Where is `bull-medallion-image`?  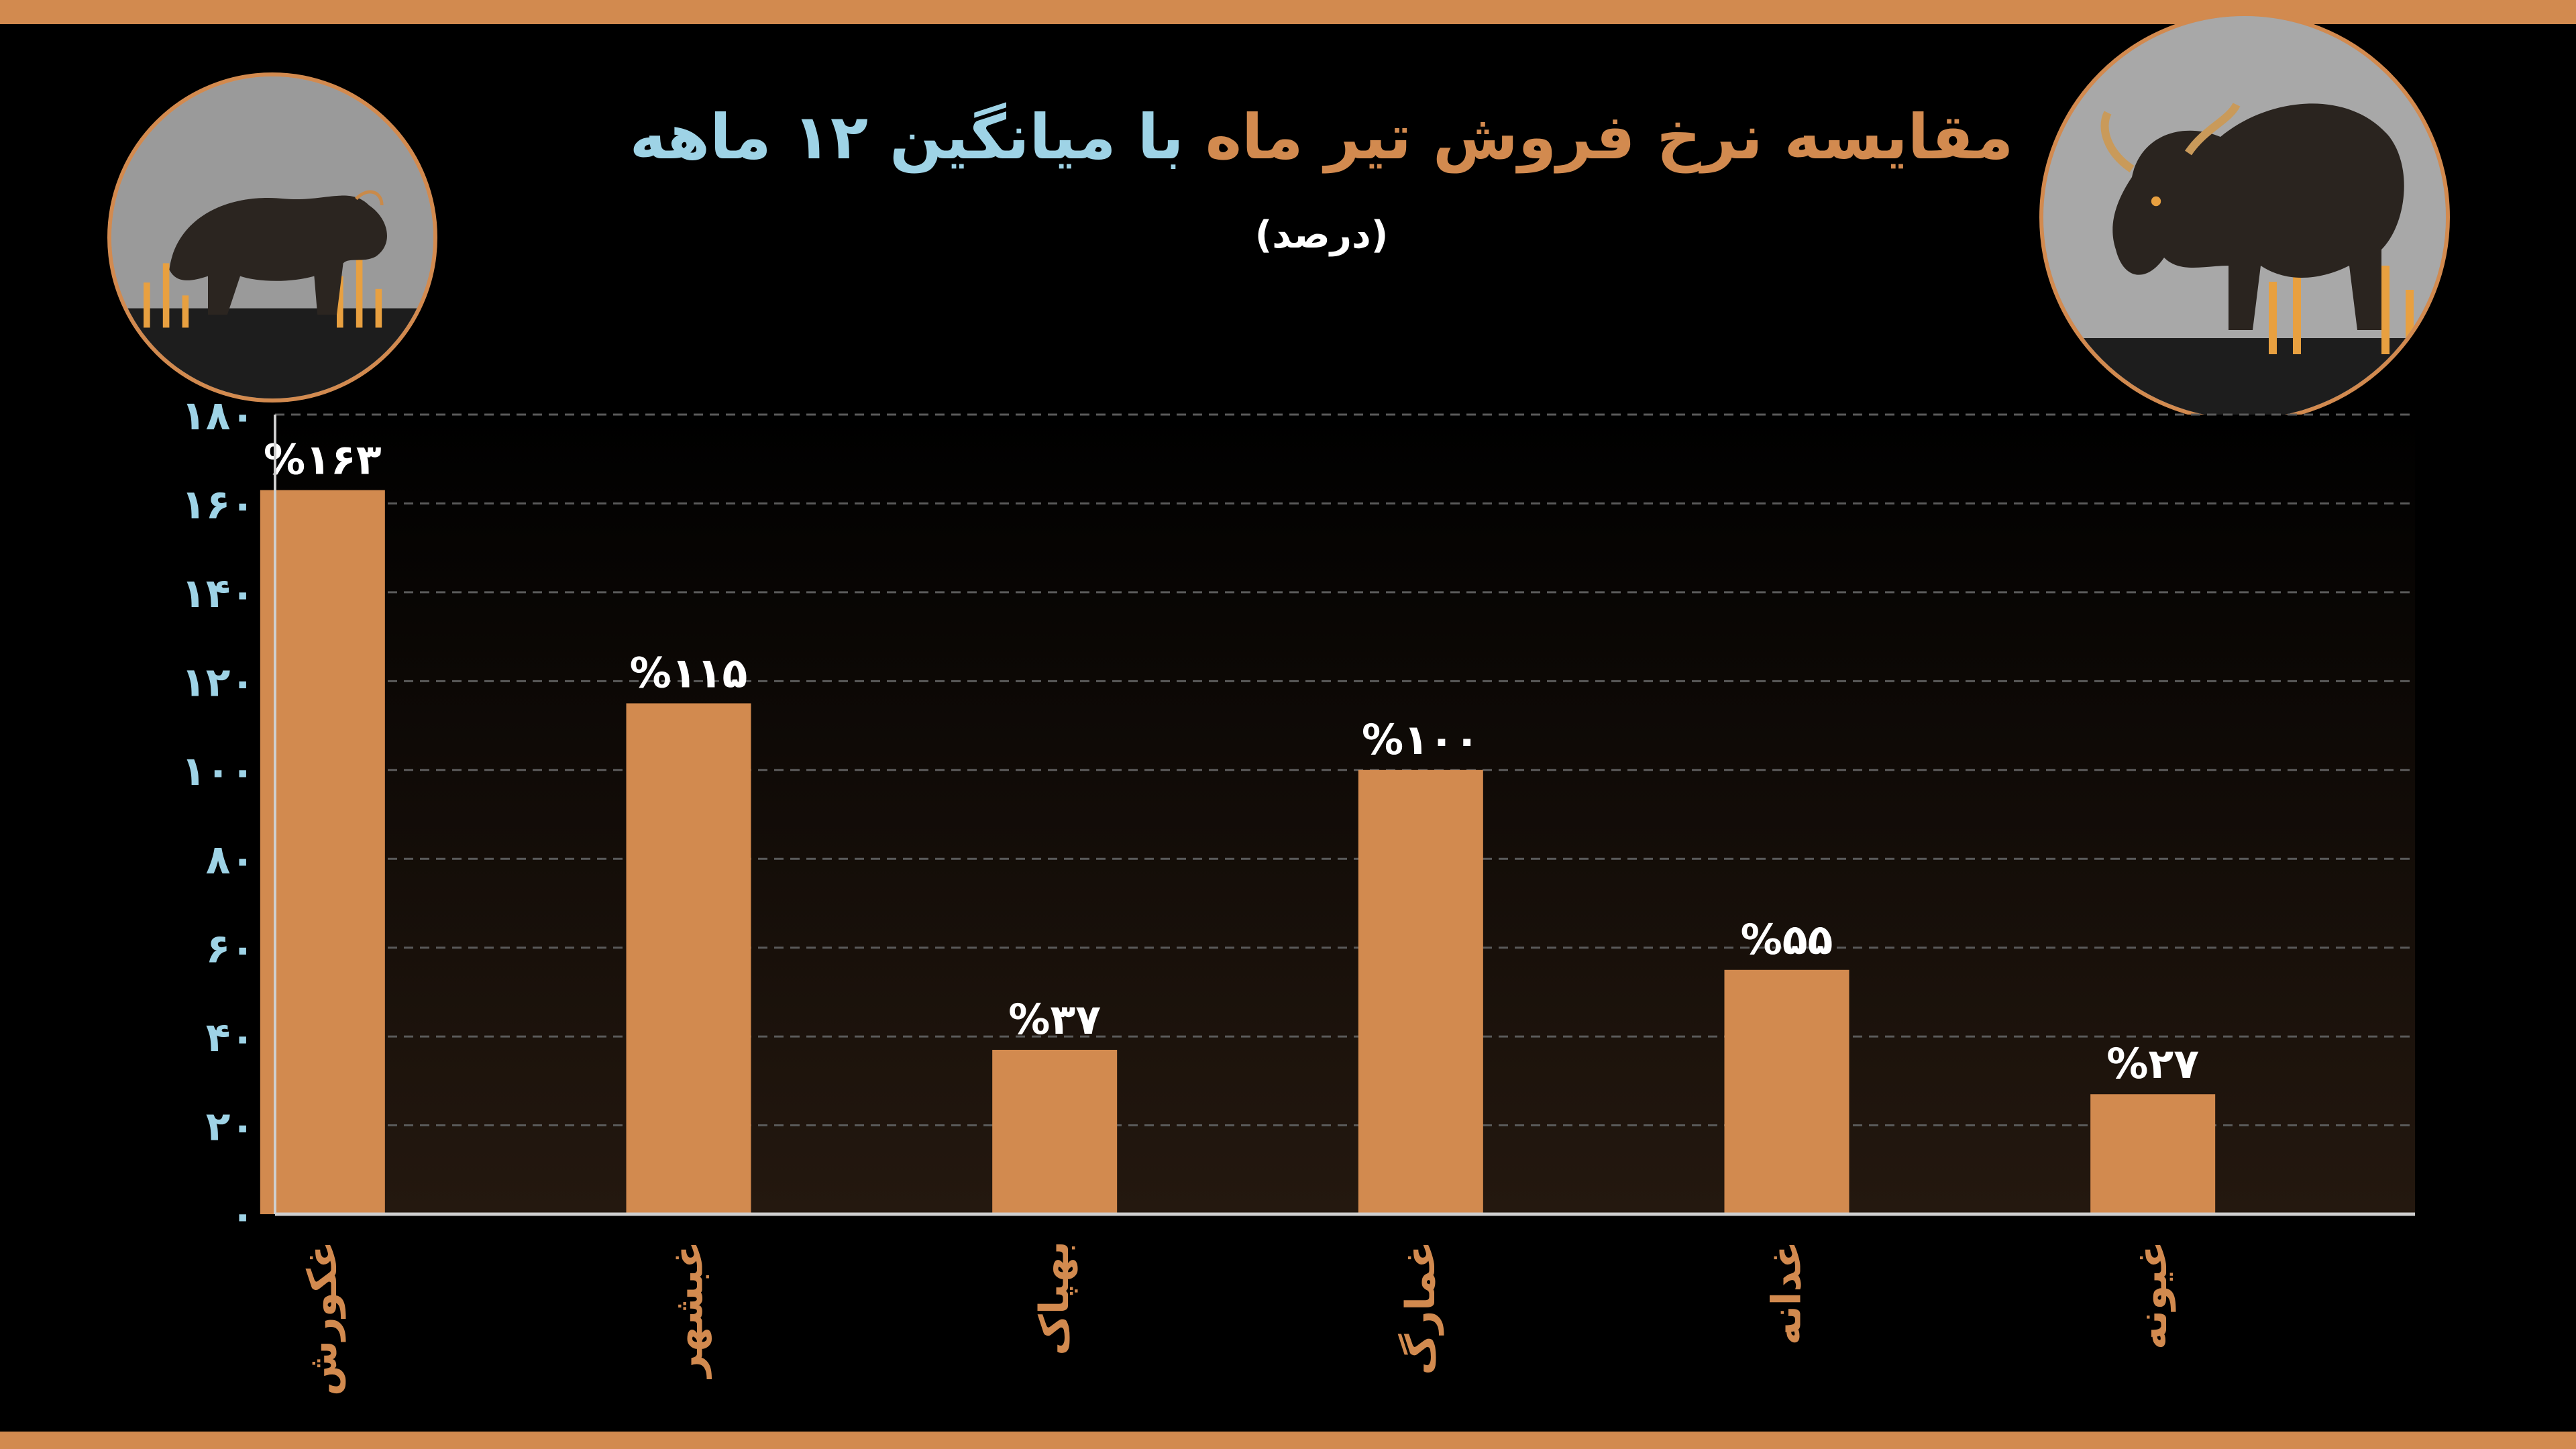 bull-medallion-image is located at coordinates (2244, 217).